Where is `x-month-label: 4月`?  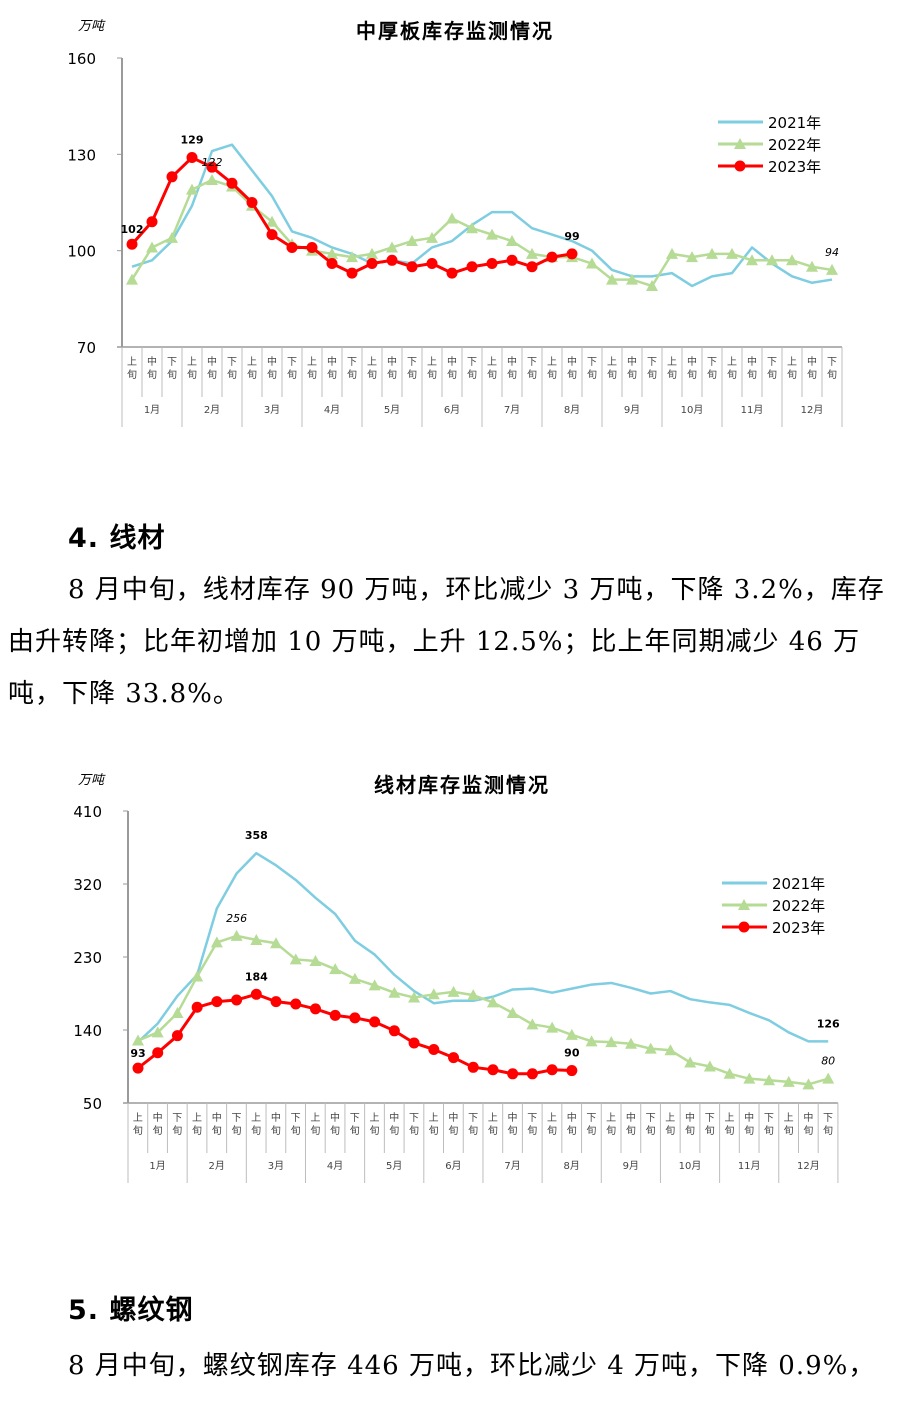 x-month-label: 4月 is located at coordinates (335, 1166).